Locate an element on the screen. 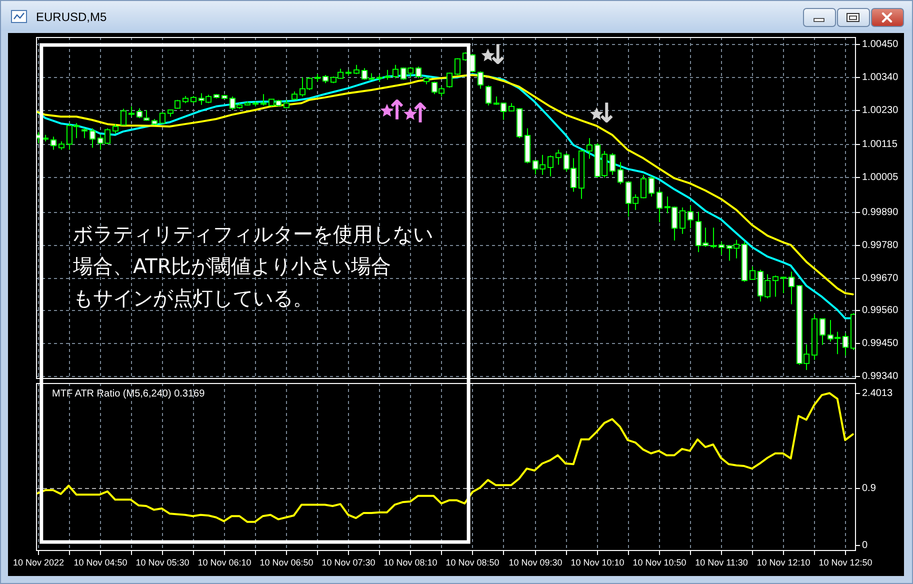 This screenshot has width=913, height=584. y-tick-label: 0.99340 is located at coordinates (880, 376).